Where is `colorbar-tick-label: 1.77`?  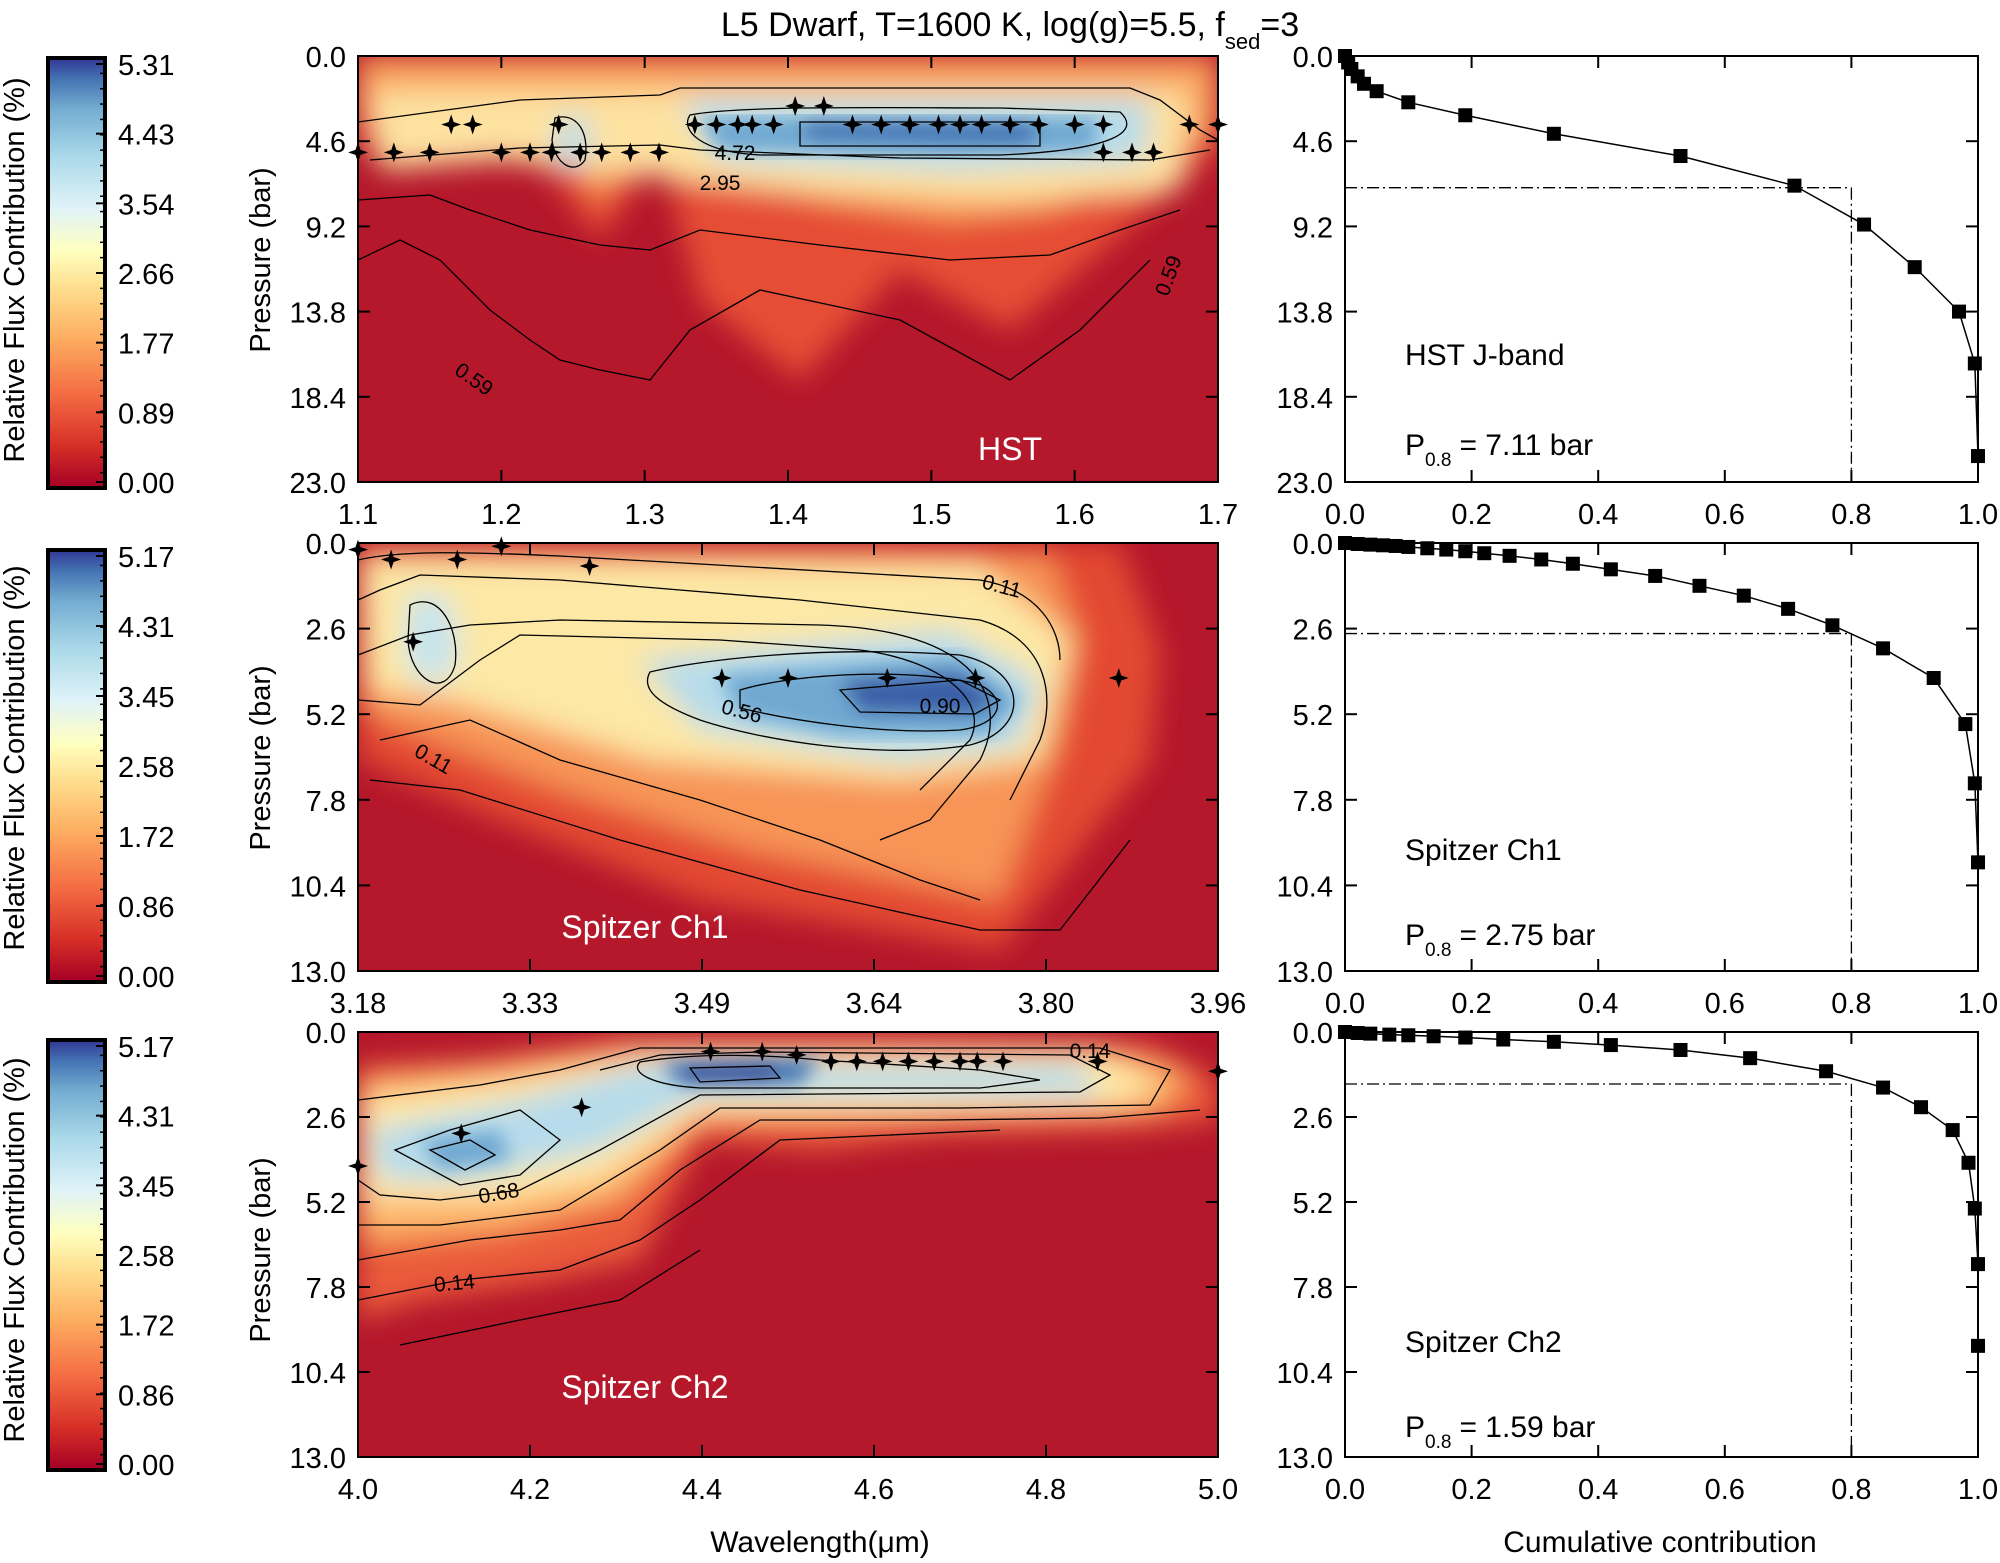
colorbar-tick-label: 1.77 is located at coordinates (146, 345).